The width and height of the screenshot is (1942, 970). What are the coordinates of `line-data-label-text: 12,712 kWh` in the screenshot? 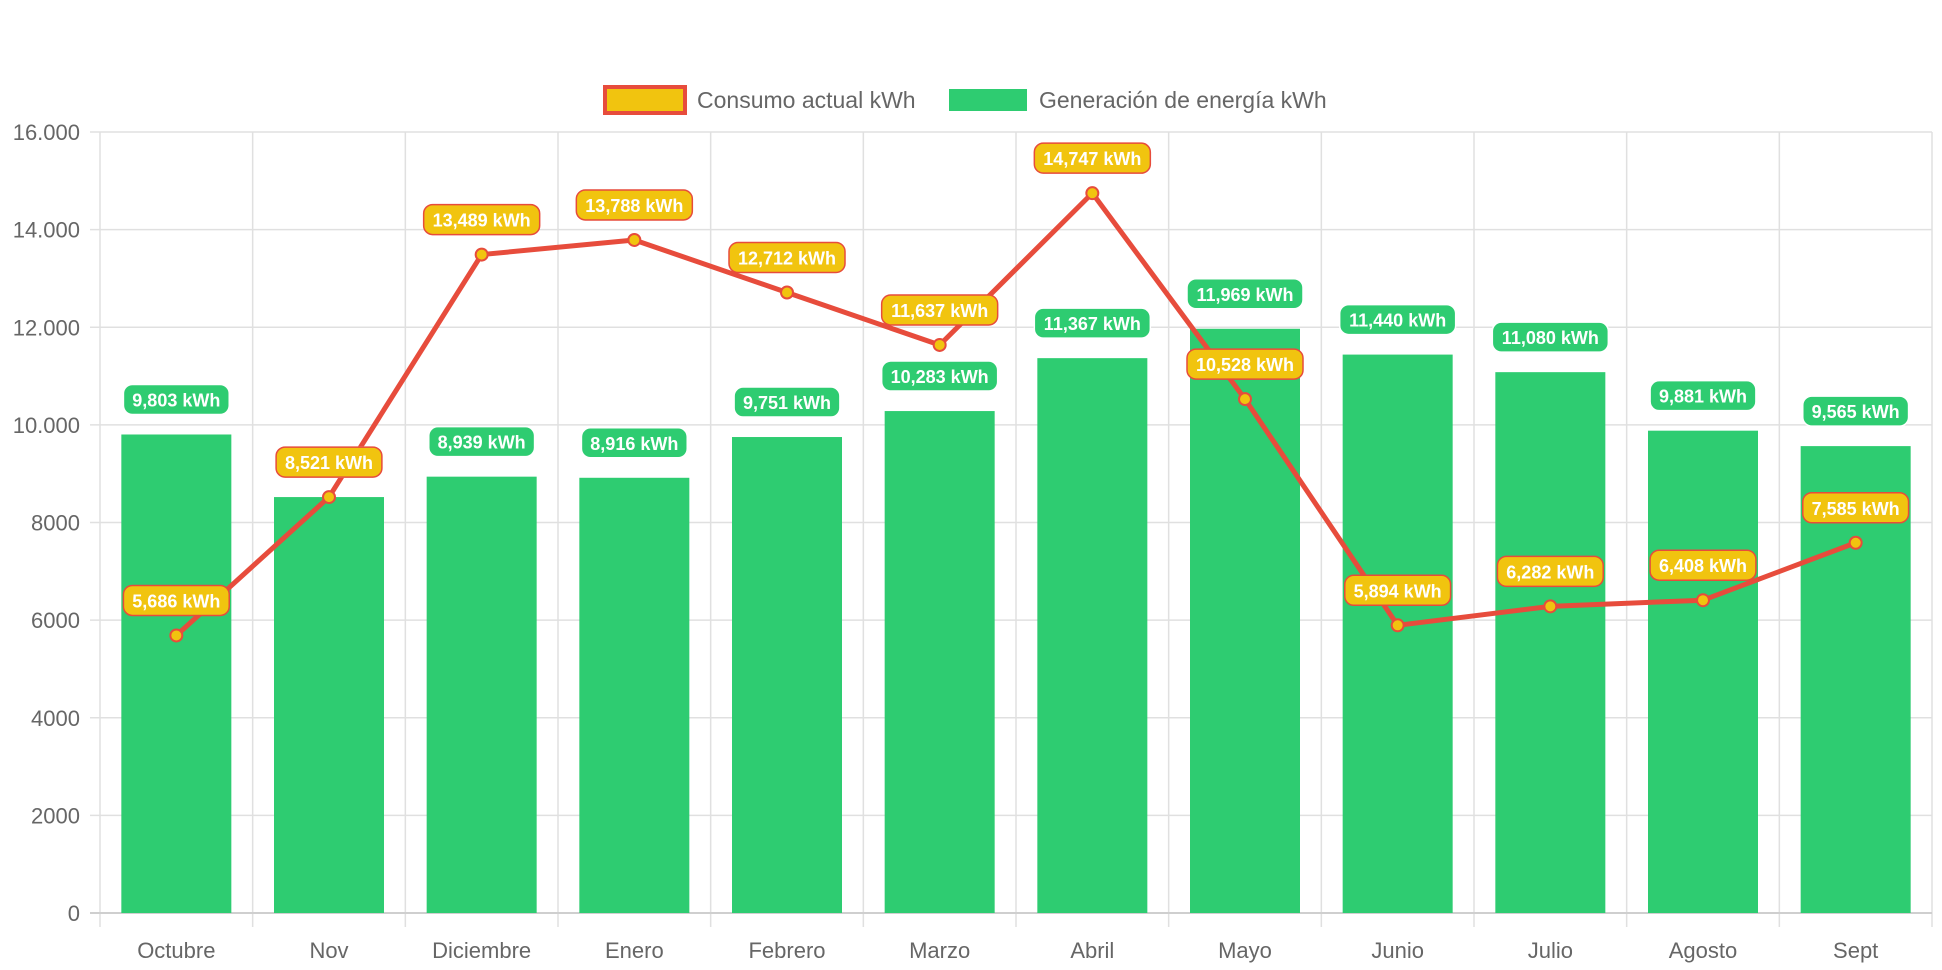 It's located at (787, 258).